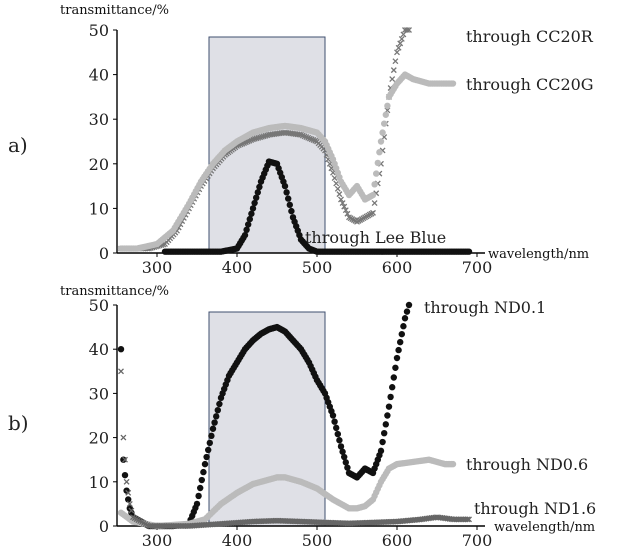 The width and height of the screenshot is (622, 554). I want to click on panel-label: a), so click(18, 145).